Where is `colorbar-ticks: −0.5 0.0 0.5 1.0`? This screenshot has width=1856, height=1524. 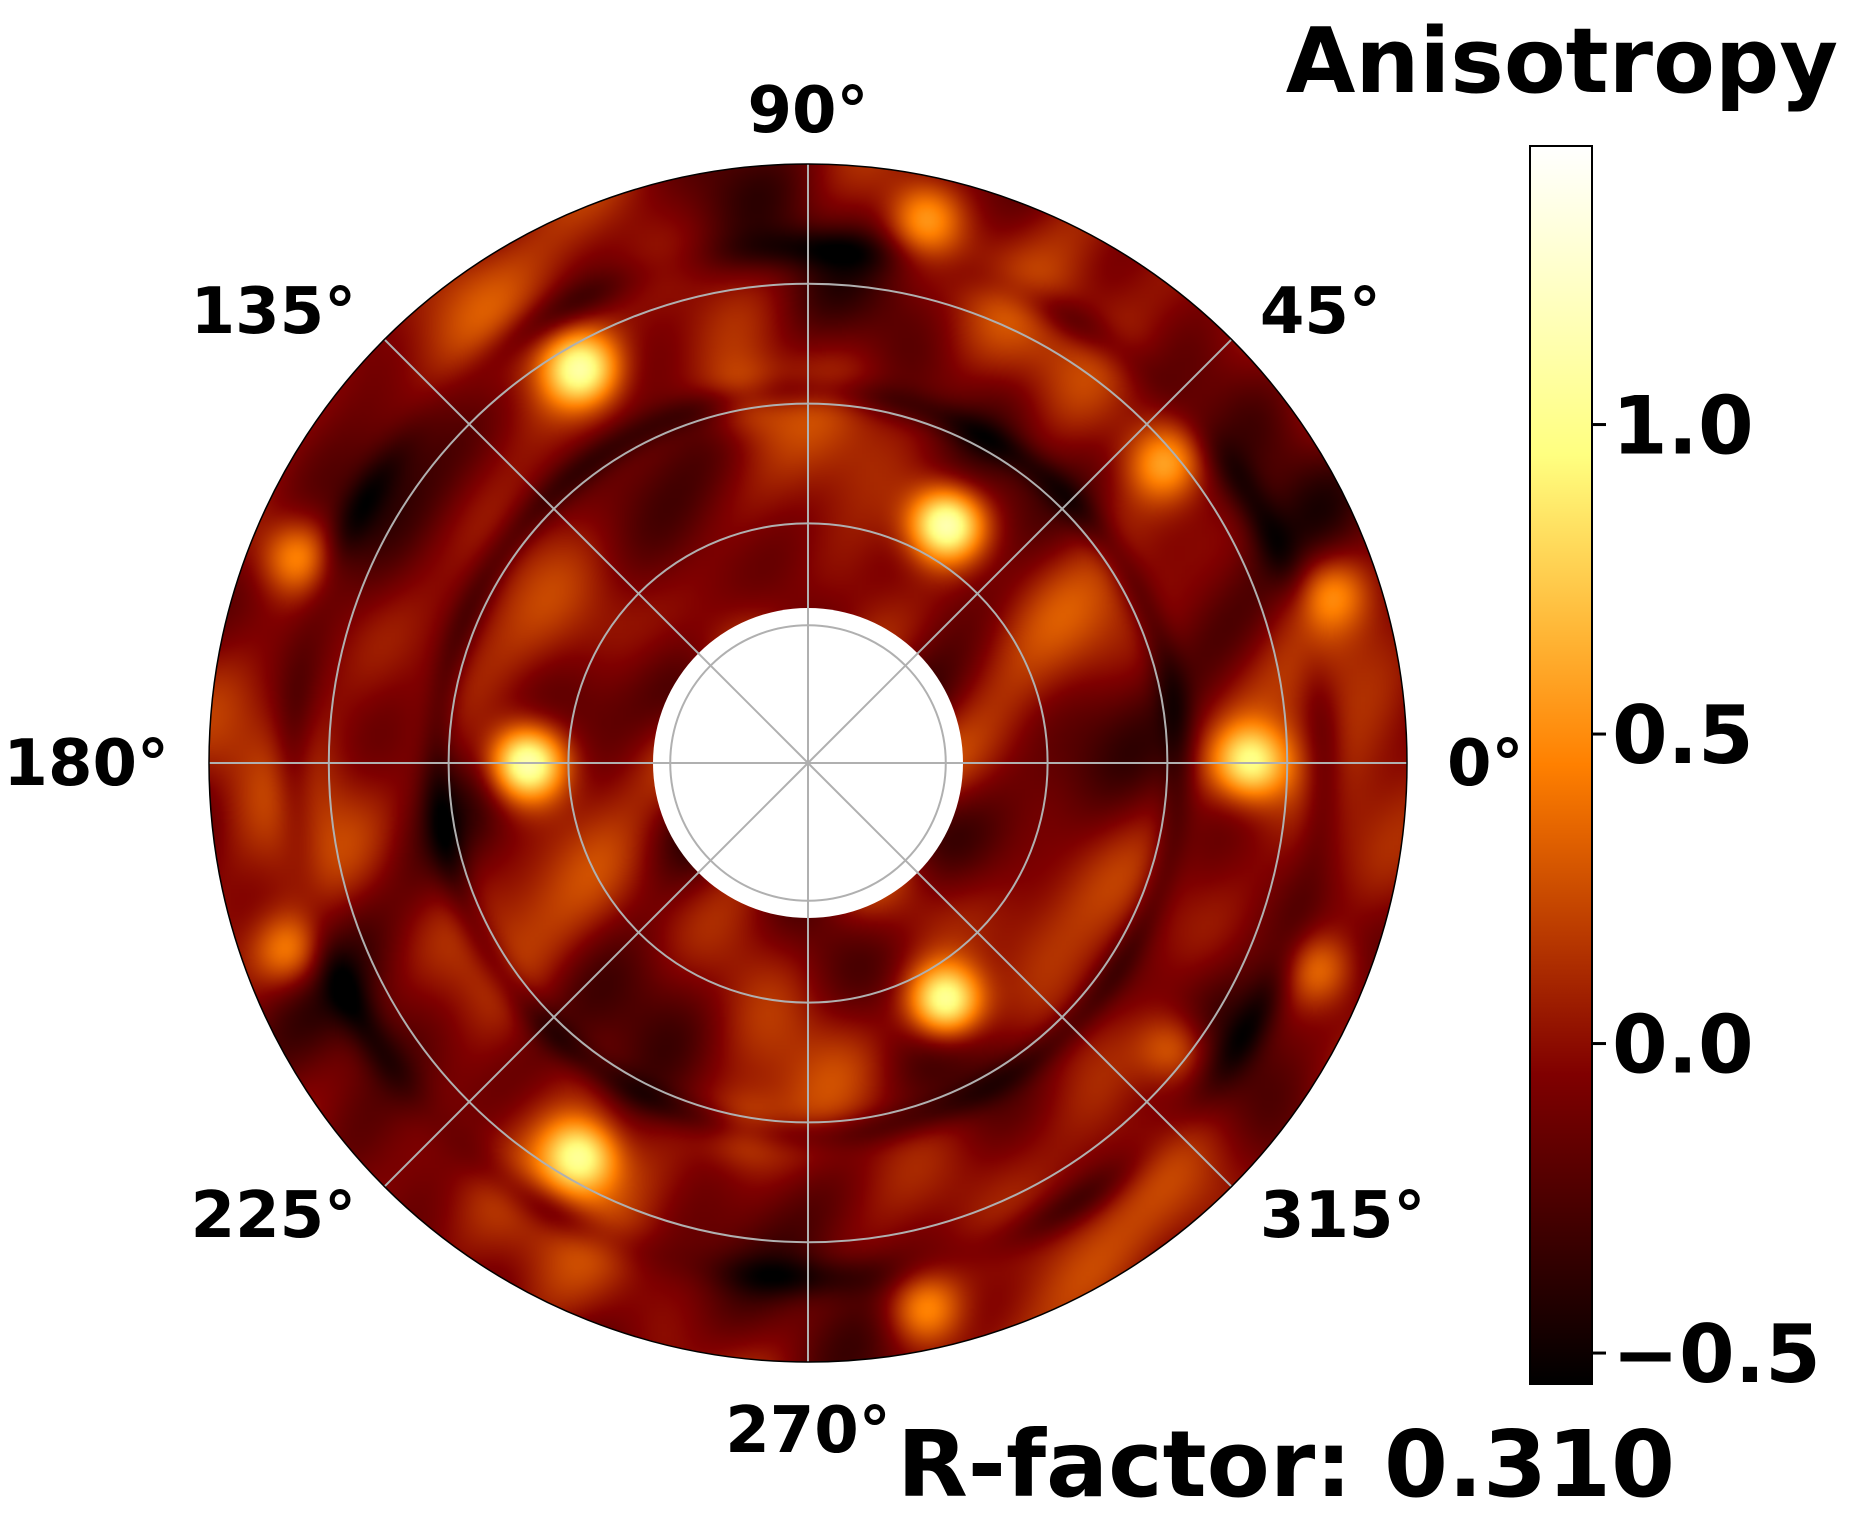 colorbar-ticks: −0.5 0.0 0.5 1.0 is located at coordinates (1706, 890).